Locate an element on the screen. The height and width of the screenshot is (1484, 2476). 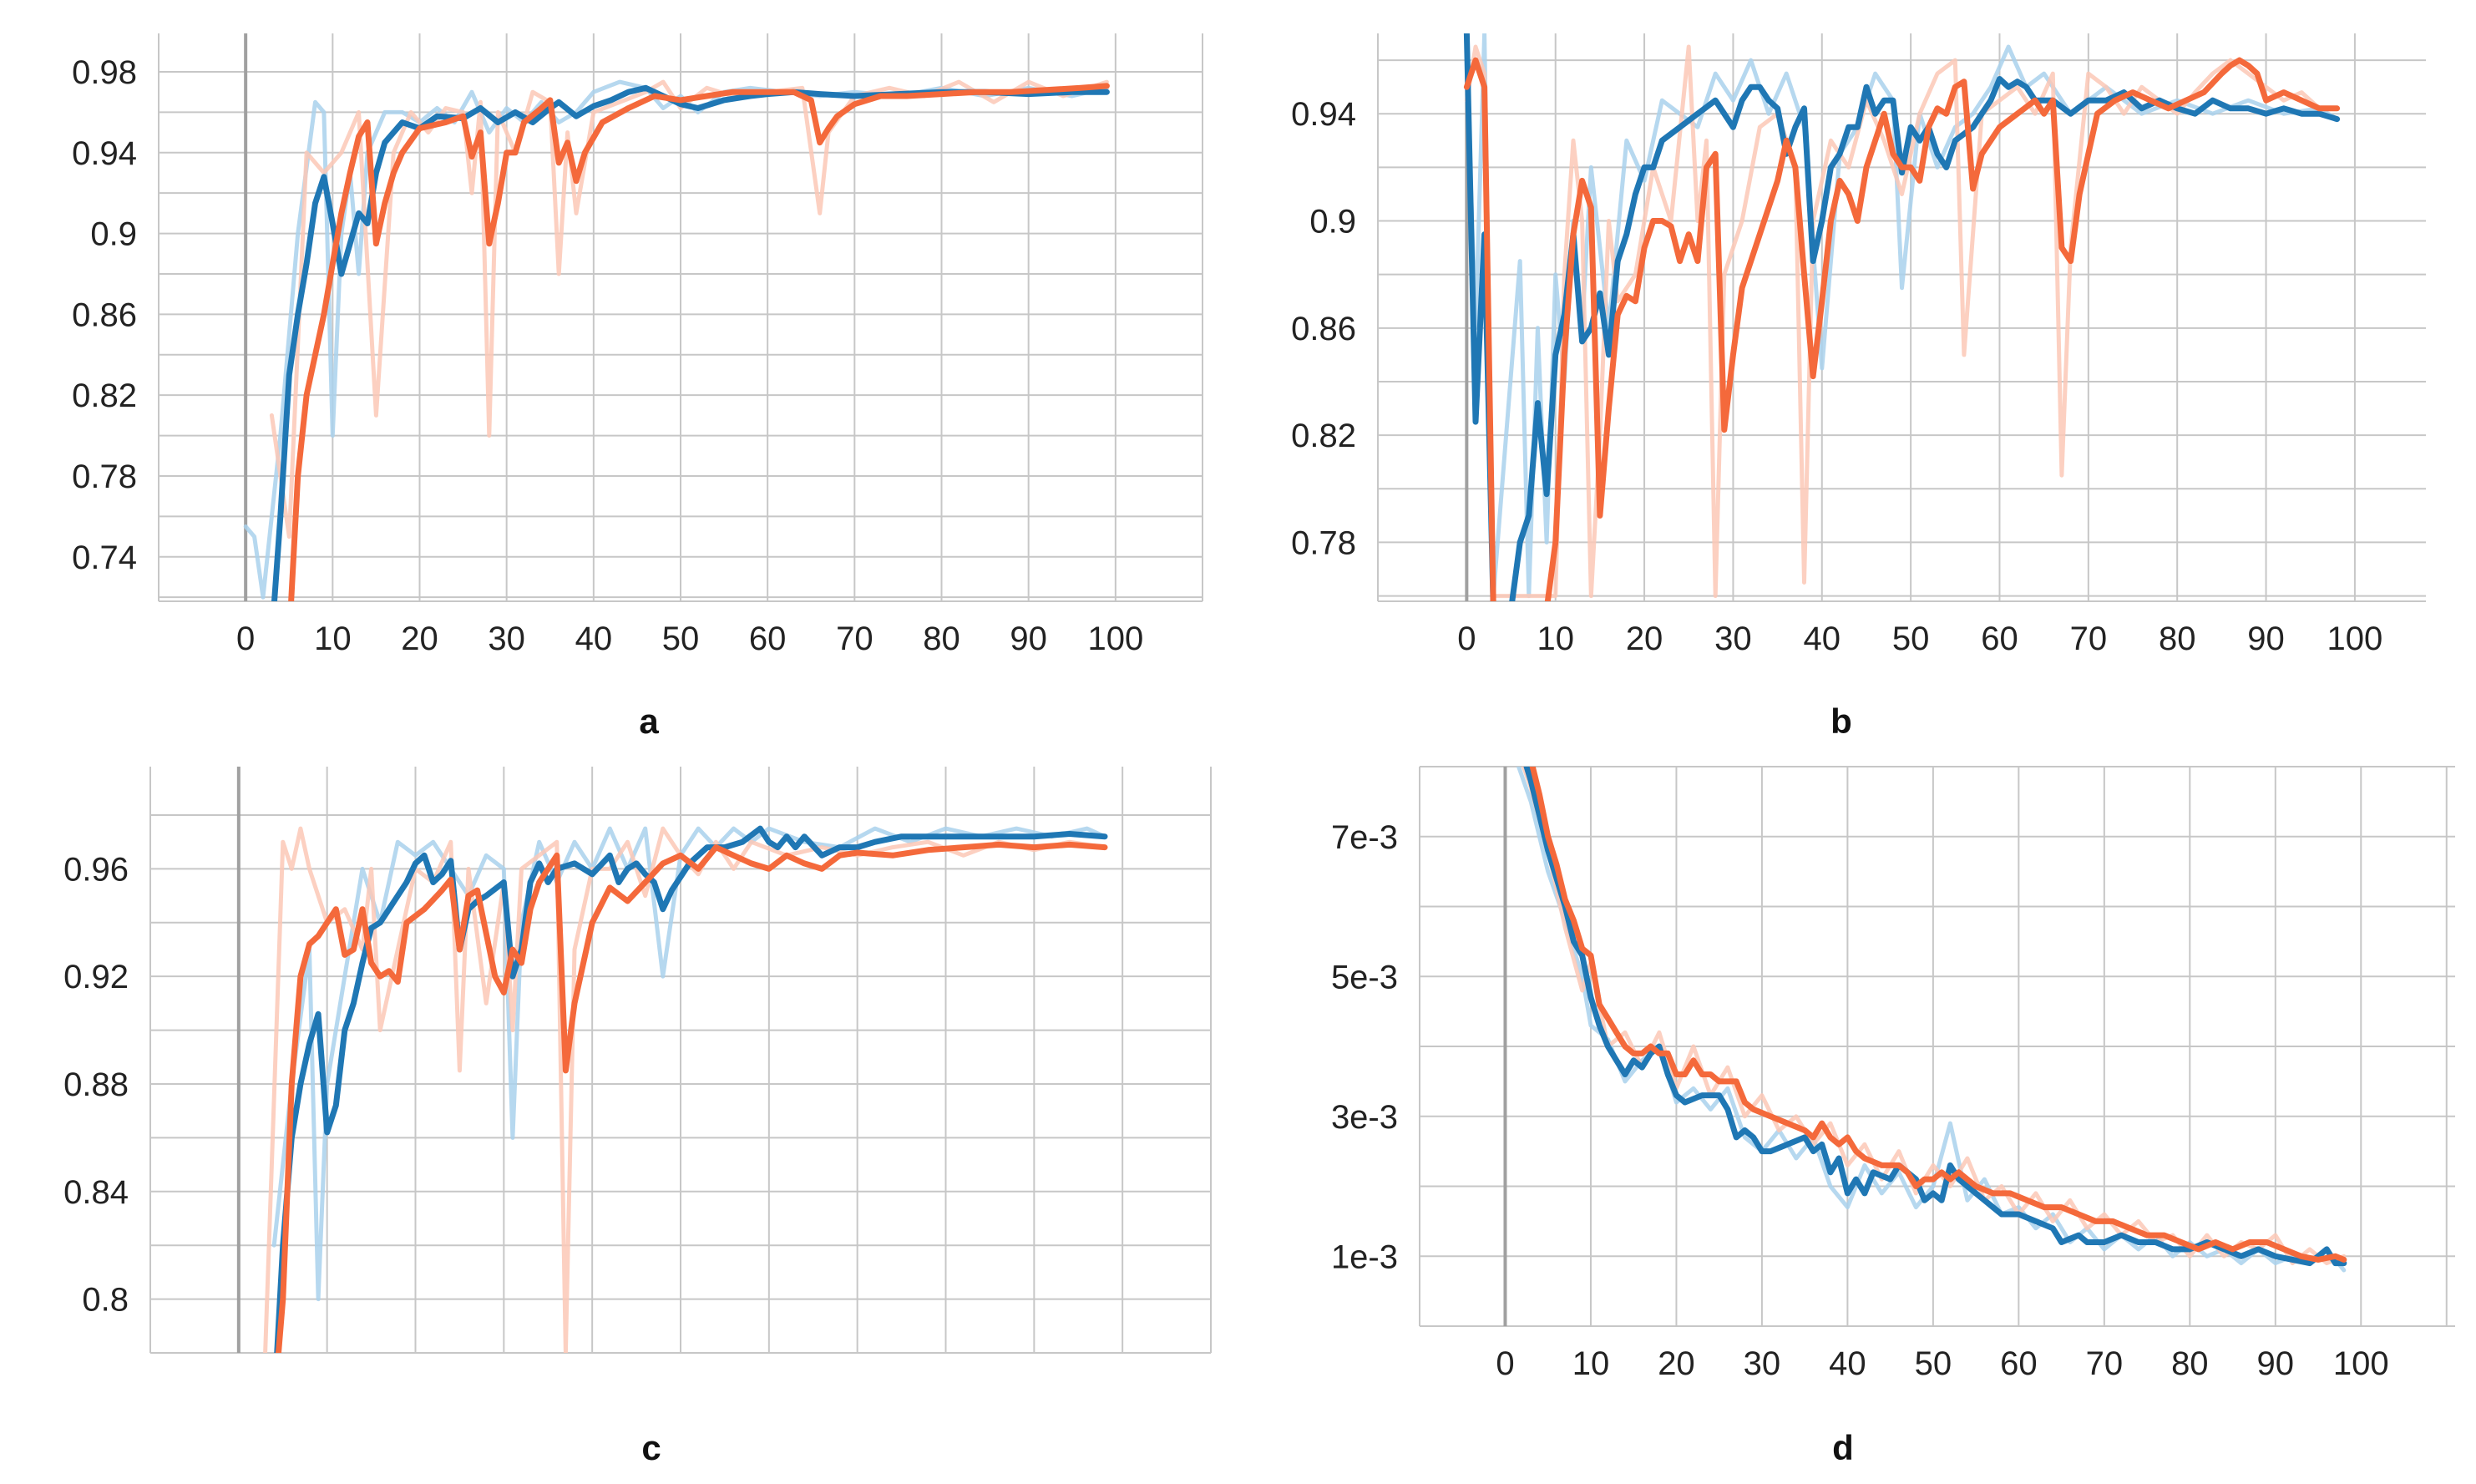
y-tick-label: 0.8 is located at coordinates (105, 1300).